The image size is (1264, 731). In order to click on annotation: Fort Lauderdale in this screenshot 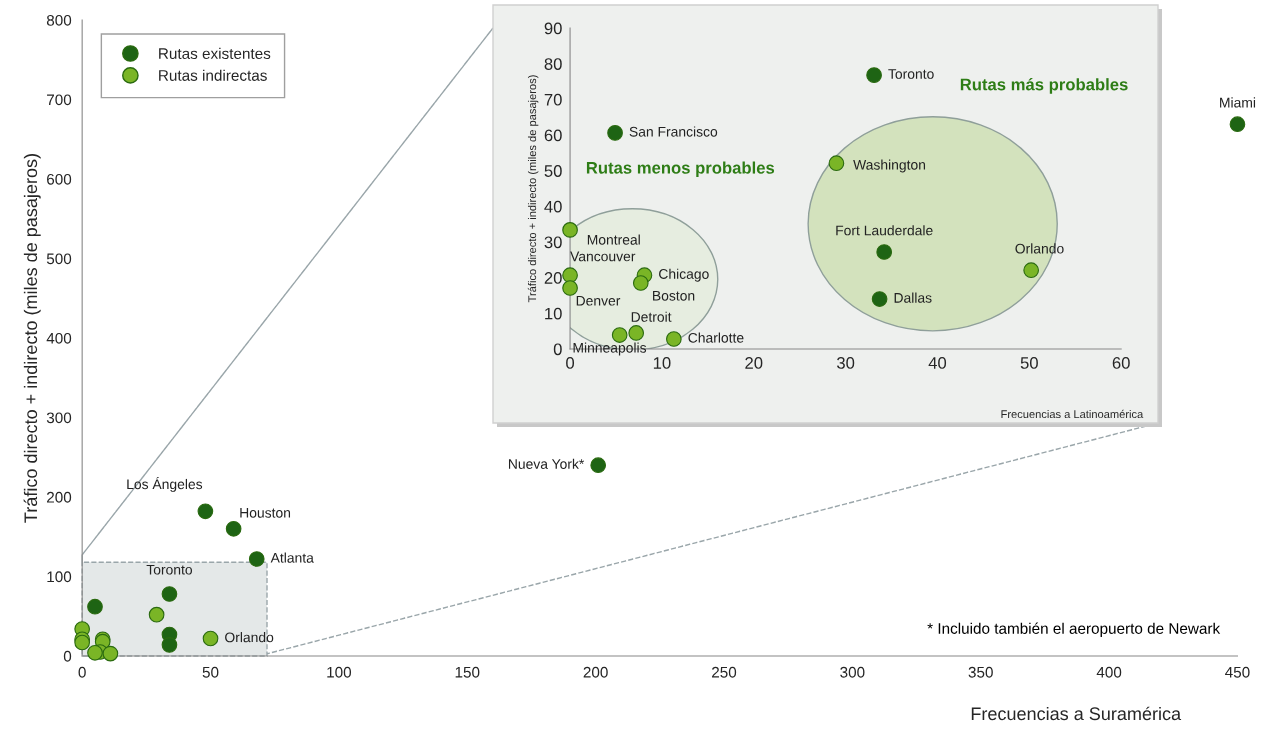, I will do `click(884, 230)`.